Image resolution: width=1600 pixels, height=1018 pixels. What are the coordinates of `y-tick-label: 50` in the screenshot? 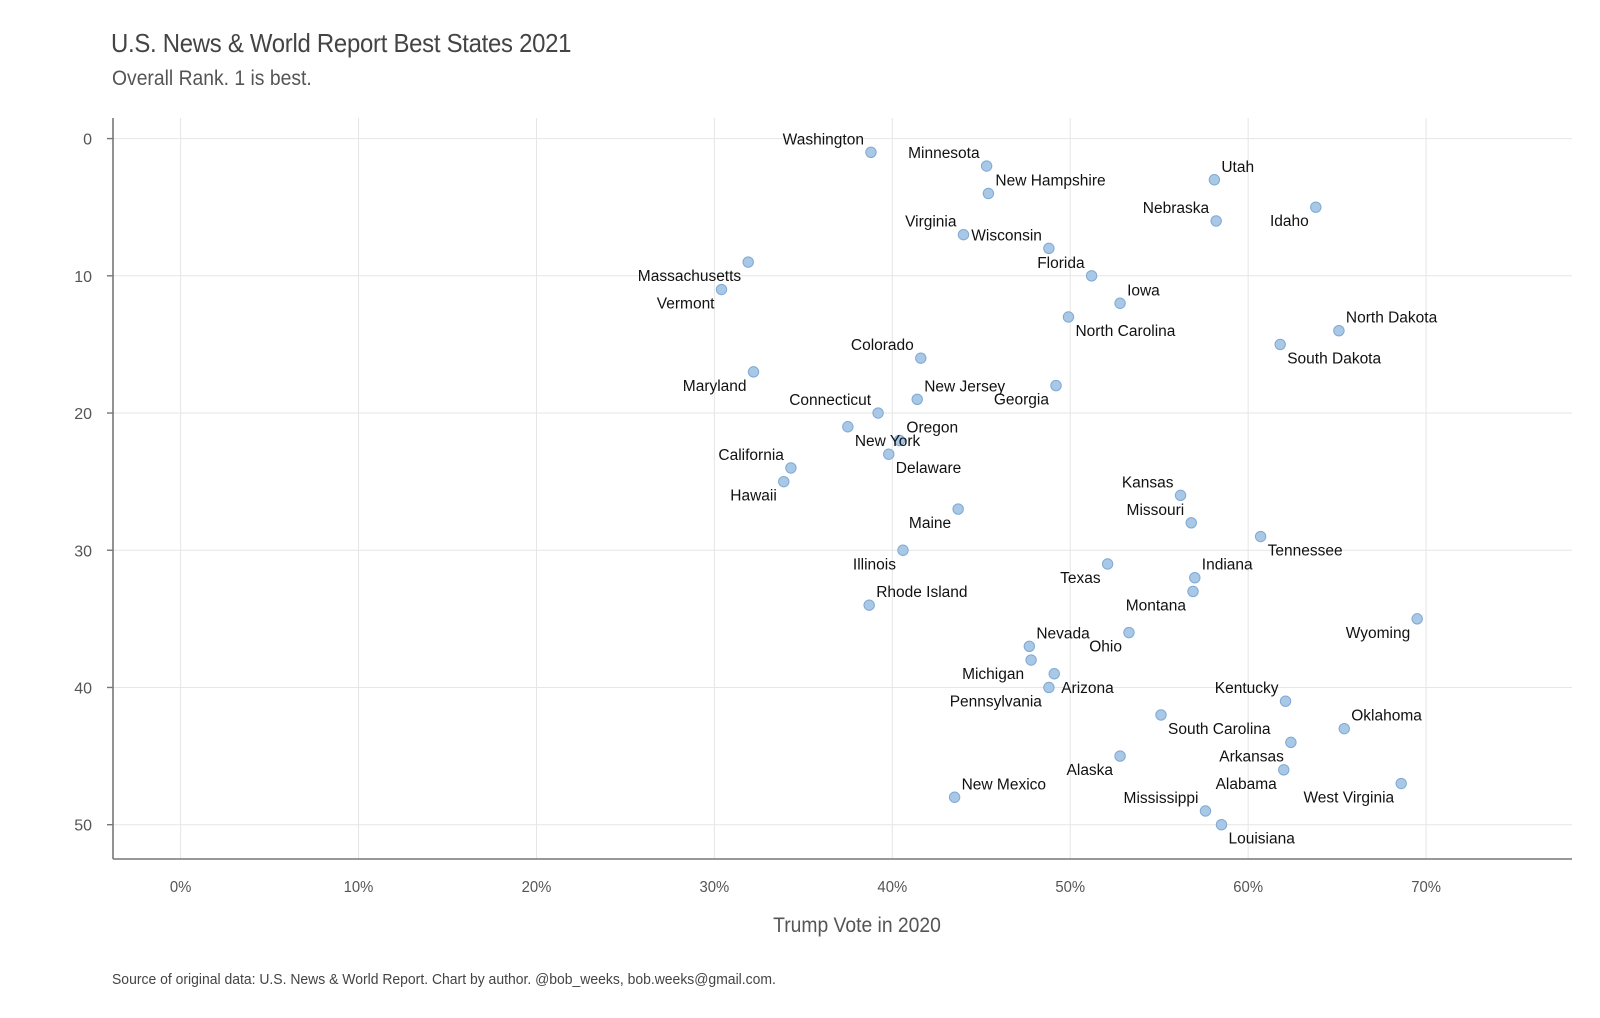 It's located at (83, 826).